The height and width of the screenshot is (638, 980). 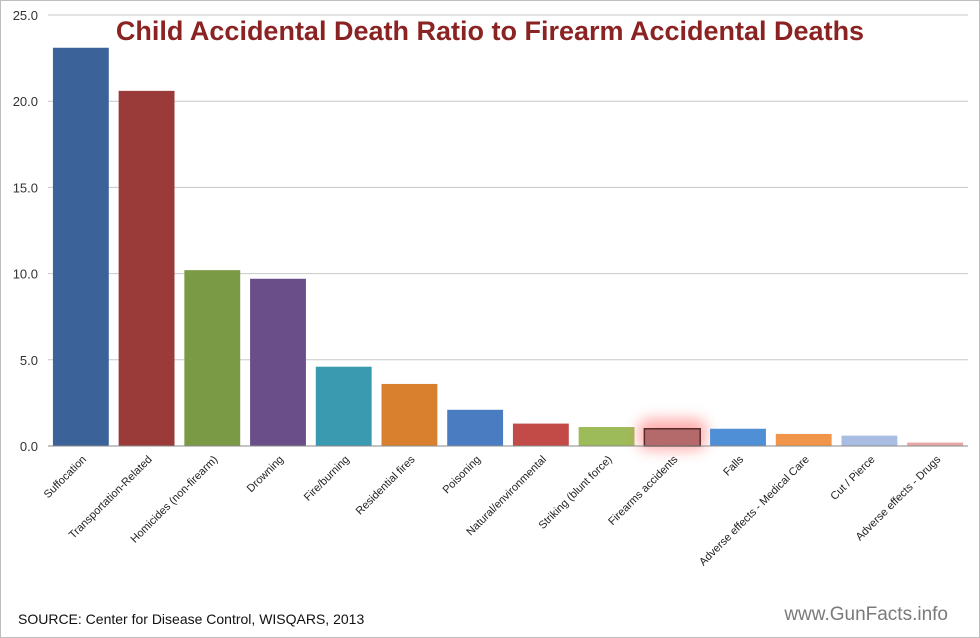 I want to click on x-tick-label: Cut / Pierce, so click(x=852, y=478).